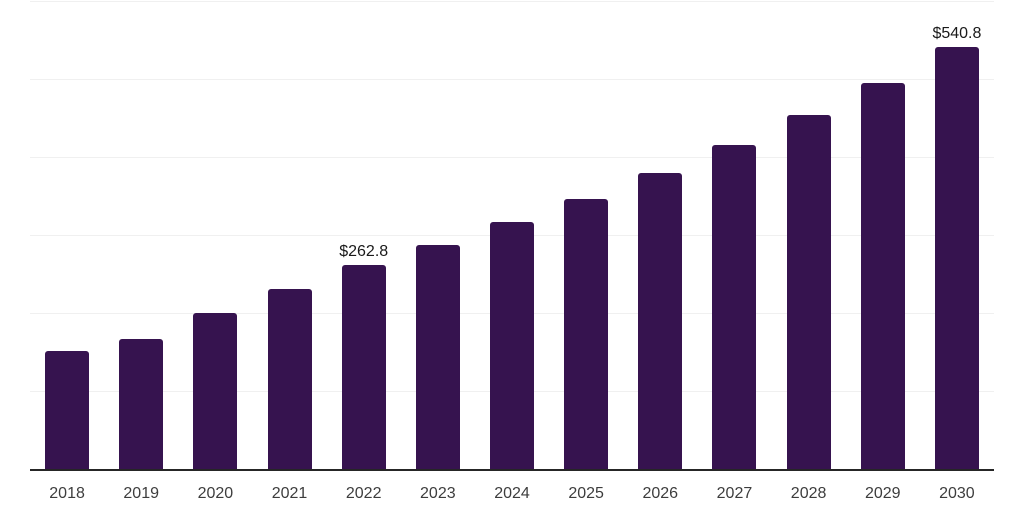  I want to click on x-tick-2022: 2022, so click(363, 493).